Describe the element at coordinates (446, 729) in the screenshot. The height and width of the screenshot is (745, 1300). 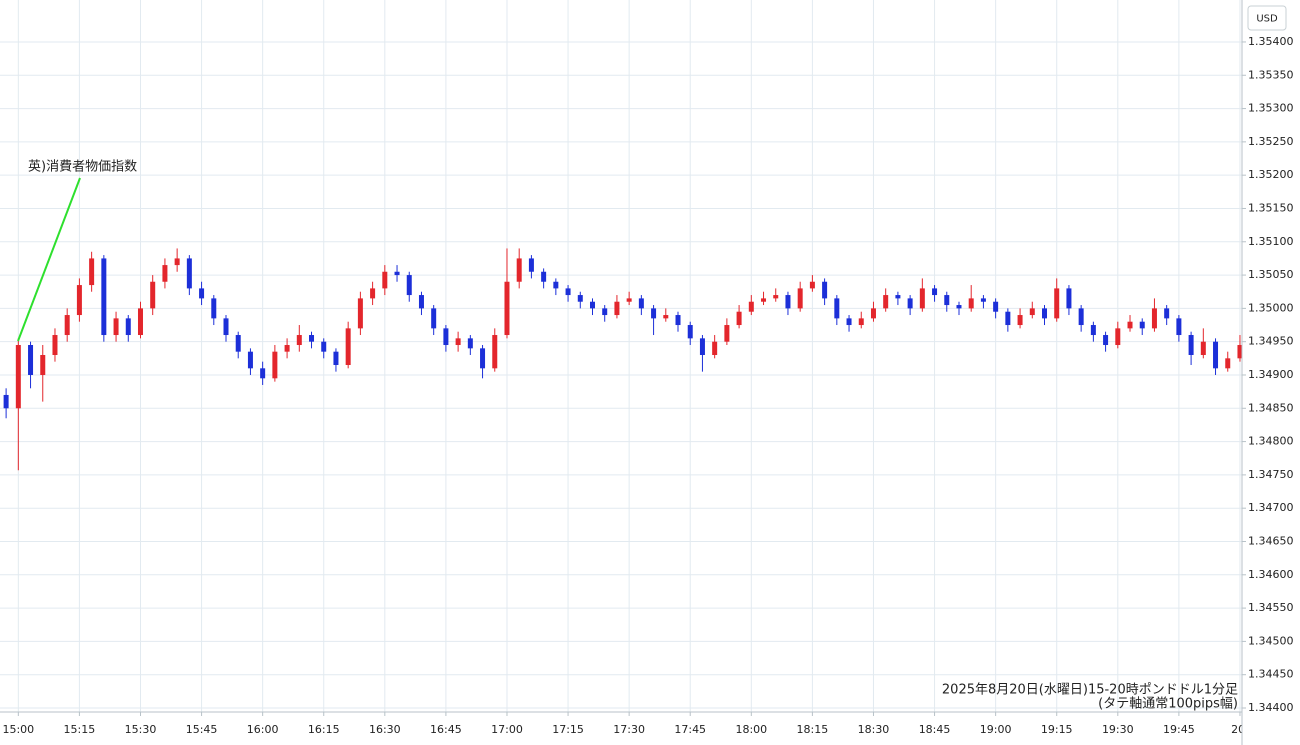
I see `x-tick-label: 16:45` at that location.